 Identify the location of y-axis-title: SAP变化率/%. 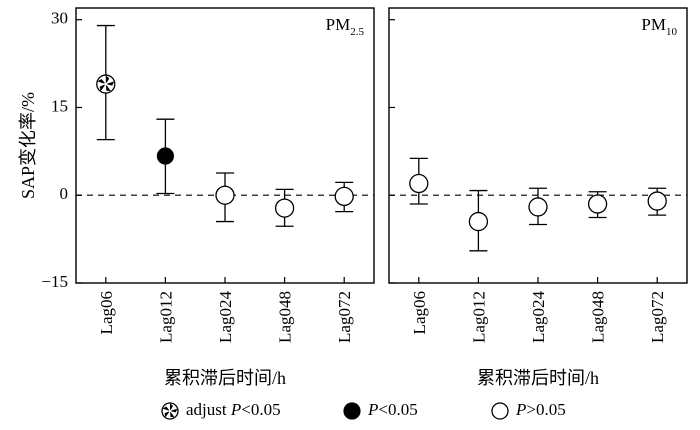
(28, 145).